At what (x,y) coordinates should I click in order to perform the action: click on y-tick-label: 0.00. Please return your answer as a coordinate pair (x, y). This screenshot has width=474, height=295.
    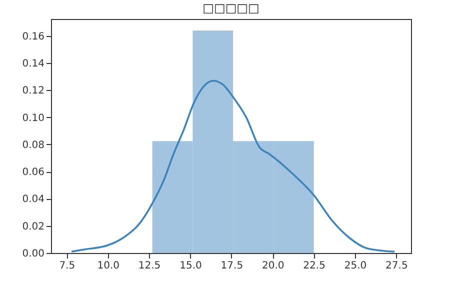
    Looking at the image, I should click on (33, 254).